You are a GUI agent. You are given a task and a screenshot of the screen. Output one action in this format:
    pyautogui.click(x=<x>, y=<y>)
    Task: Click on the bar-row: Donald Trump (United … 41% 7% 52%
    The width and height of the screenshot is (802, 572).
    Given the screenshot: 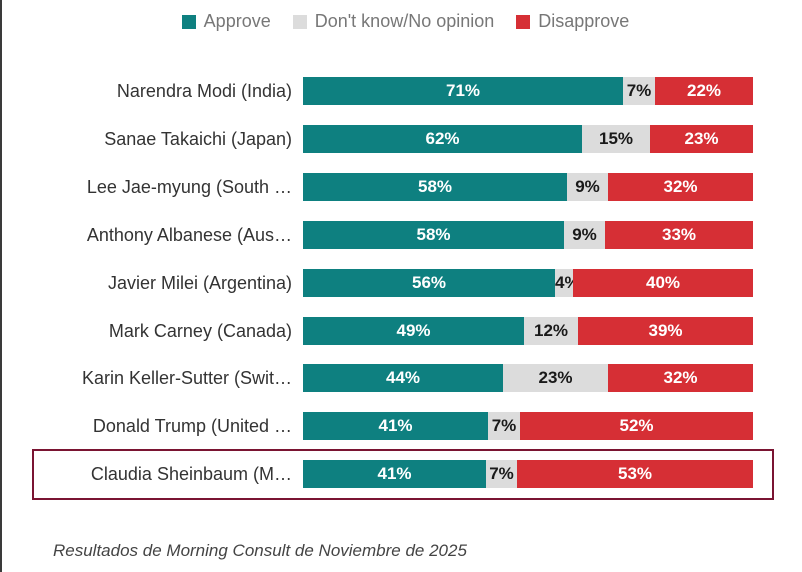 What is the action you would take?
    pyautogui.click(x=401, y=426)
    